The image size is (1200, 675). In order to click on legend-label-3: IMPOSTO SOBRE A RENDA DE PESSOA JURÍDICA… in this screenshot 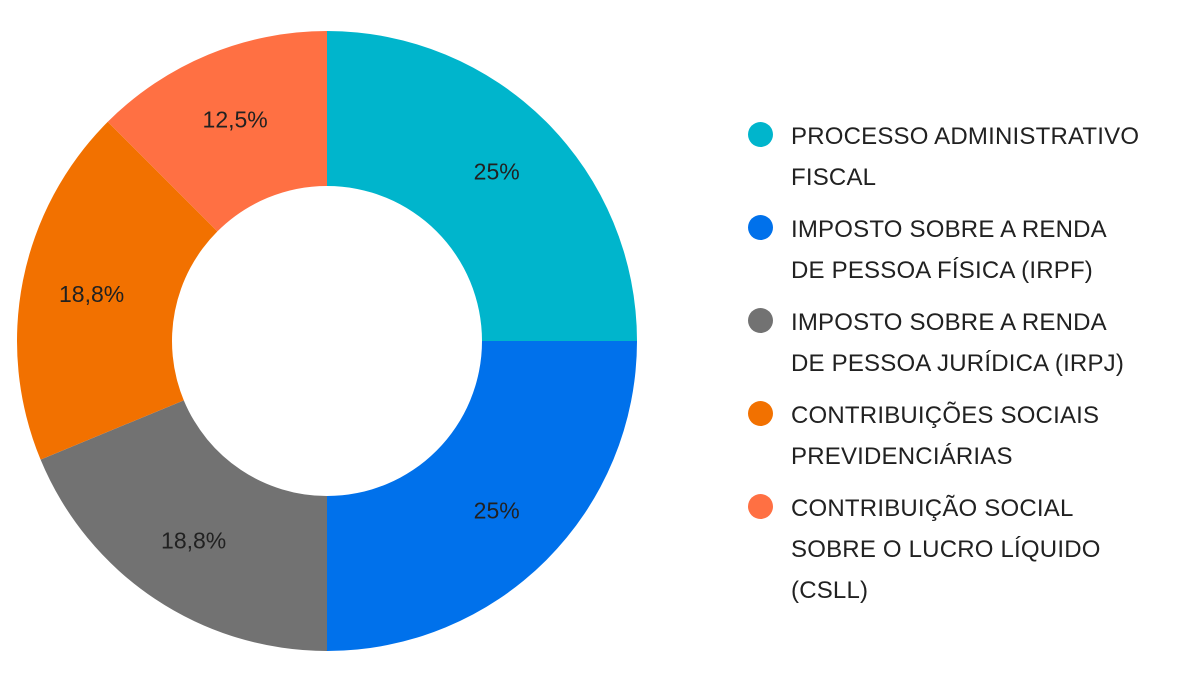, I will do `click(958, 343)`.